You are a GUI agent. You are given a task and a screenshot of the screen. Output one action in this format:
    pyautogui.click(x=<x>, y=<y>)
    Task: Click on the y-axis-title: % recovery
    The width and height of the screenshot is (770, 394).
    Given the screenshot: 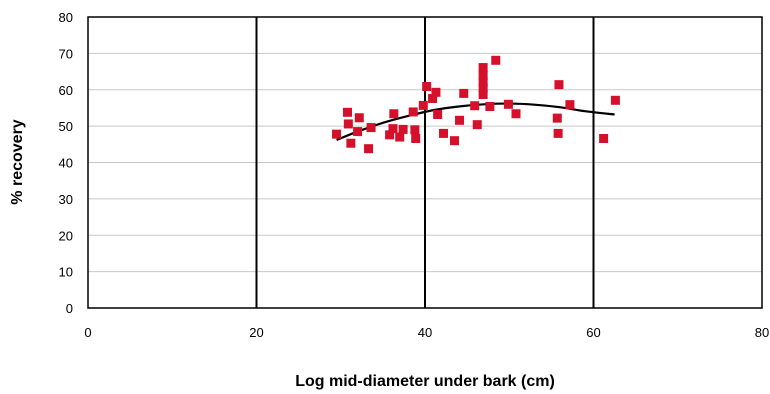 What is the action you would take?
    pyautogui.click(x=17, y=161)
    